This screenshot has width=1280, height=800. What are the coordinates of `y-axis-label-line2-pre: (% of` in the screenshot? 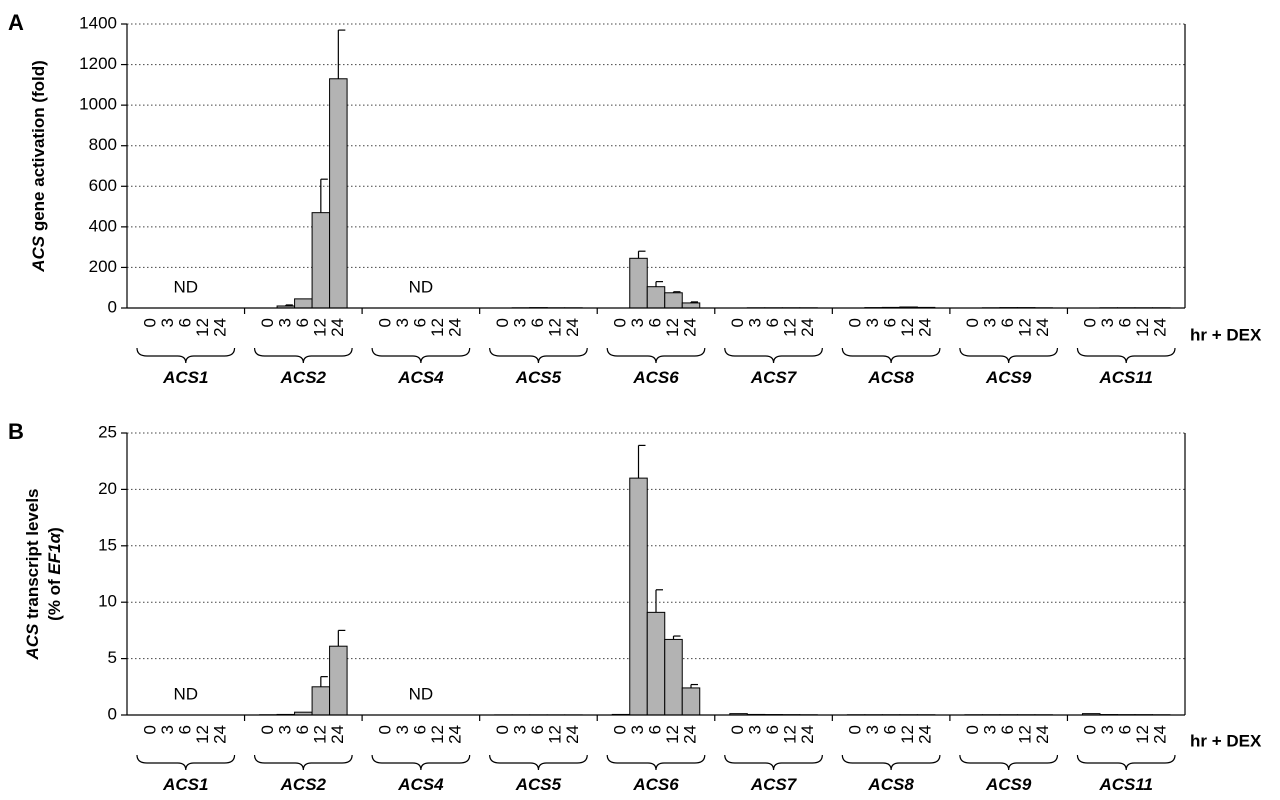 It's located at (54, 598).